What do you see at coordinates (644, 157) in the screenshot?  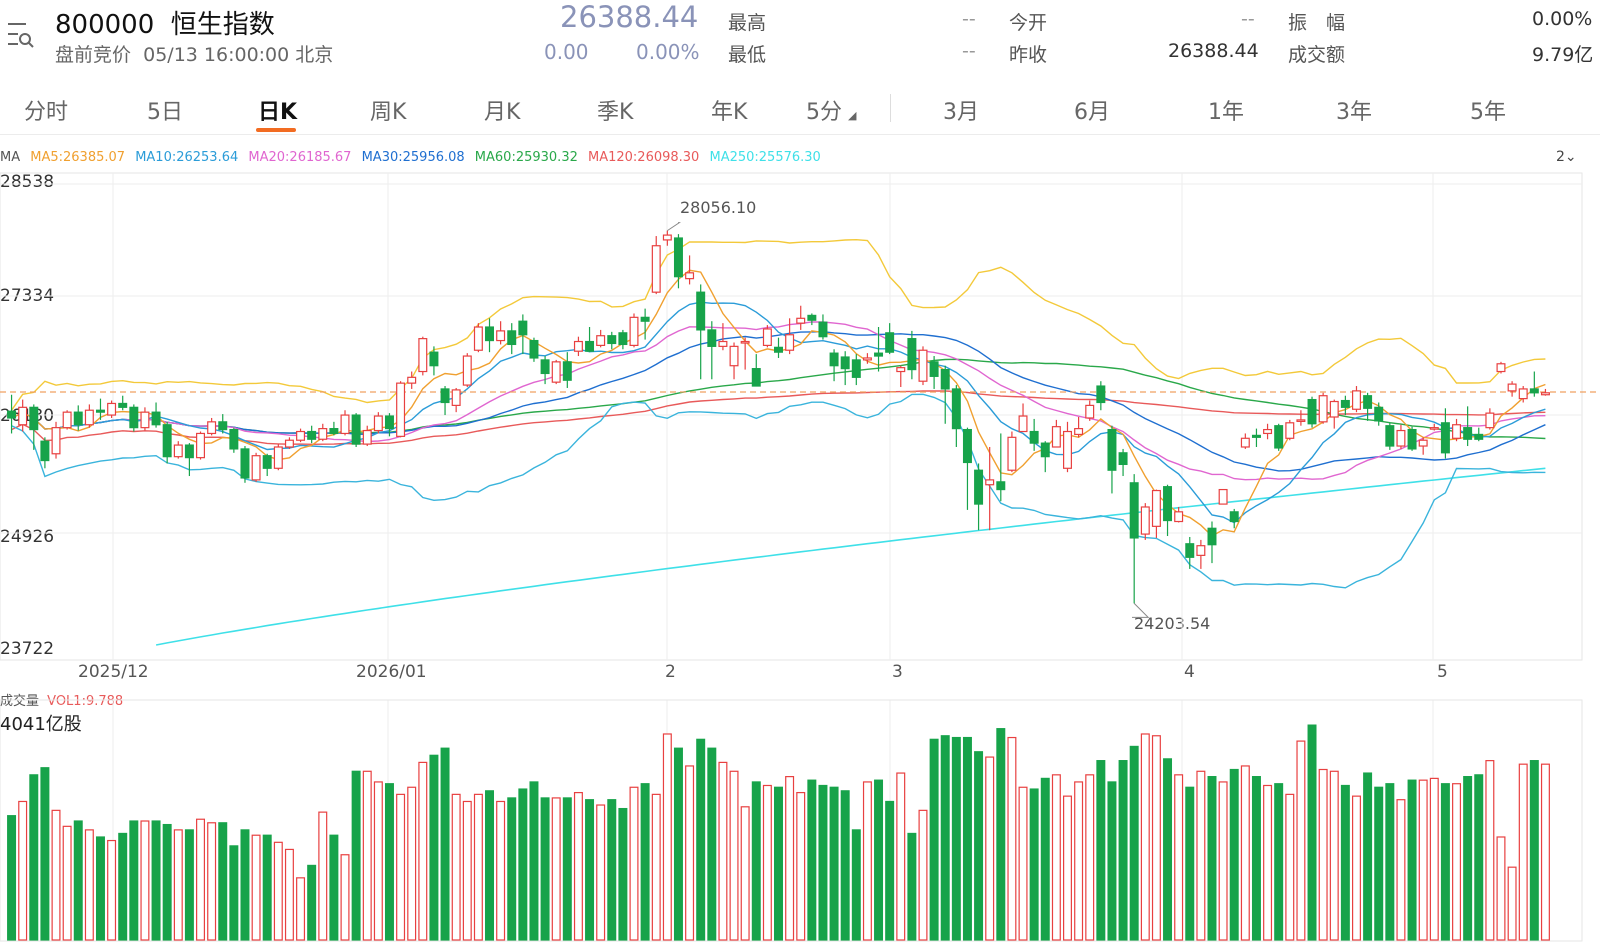 I see `ma120-value: MA120:26098.30` at bounding box center [644, 157].